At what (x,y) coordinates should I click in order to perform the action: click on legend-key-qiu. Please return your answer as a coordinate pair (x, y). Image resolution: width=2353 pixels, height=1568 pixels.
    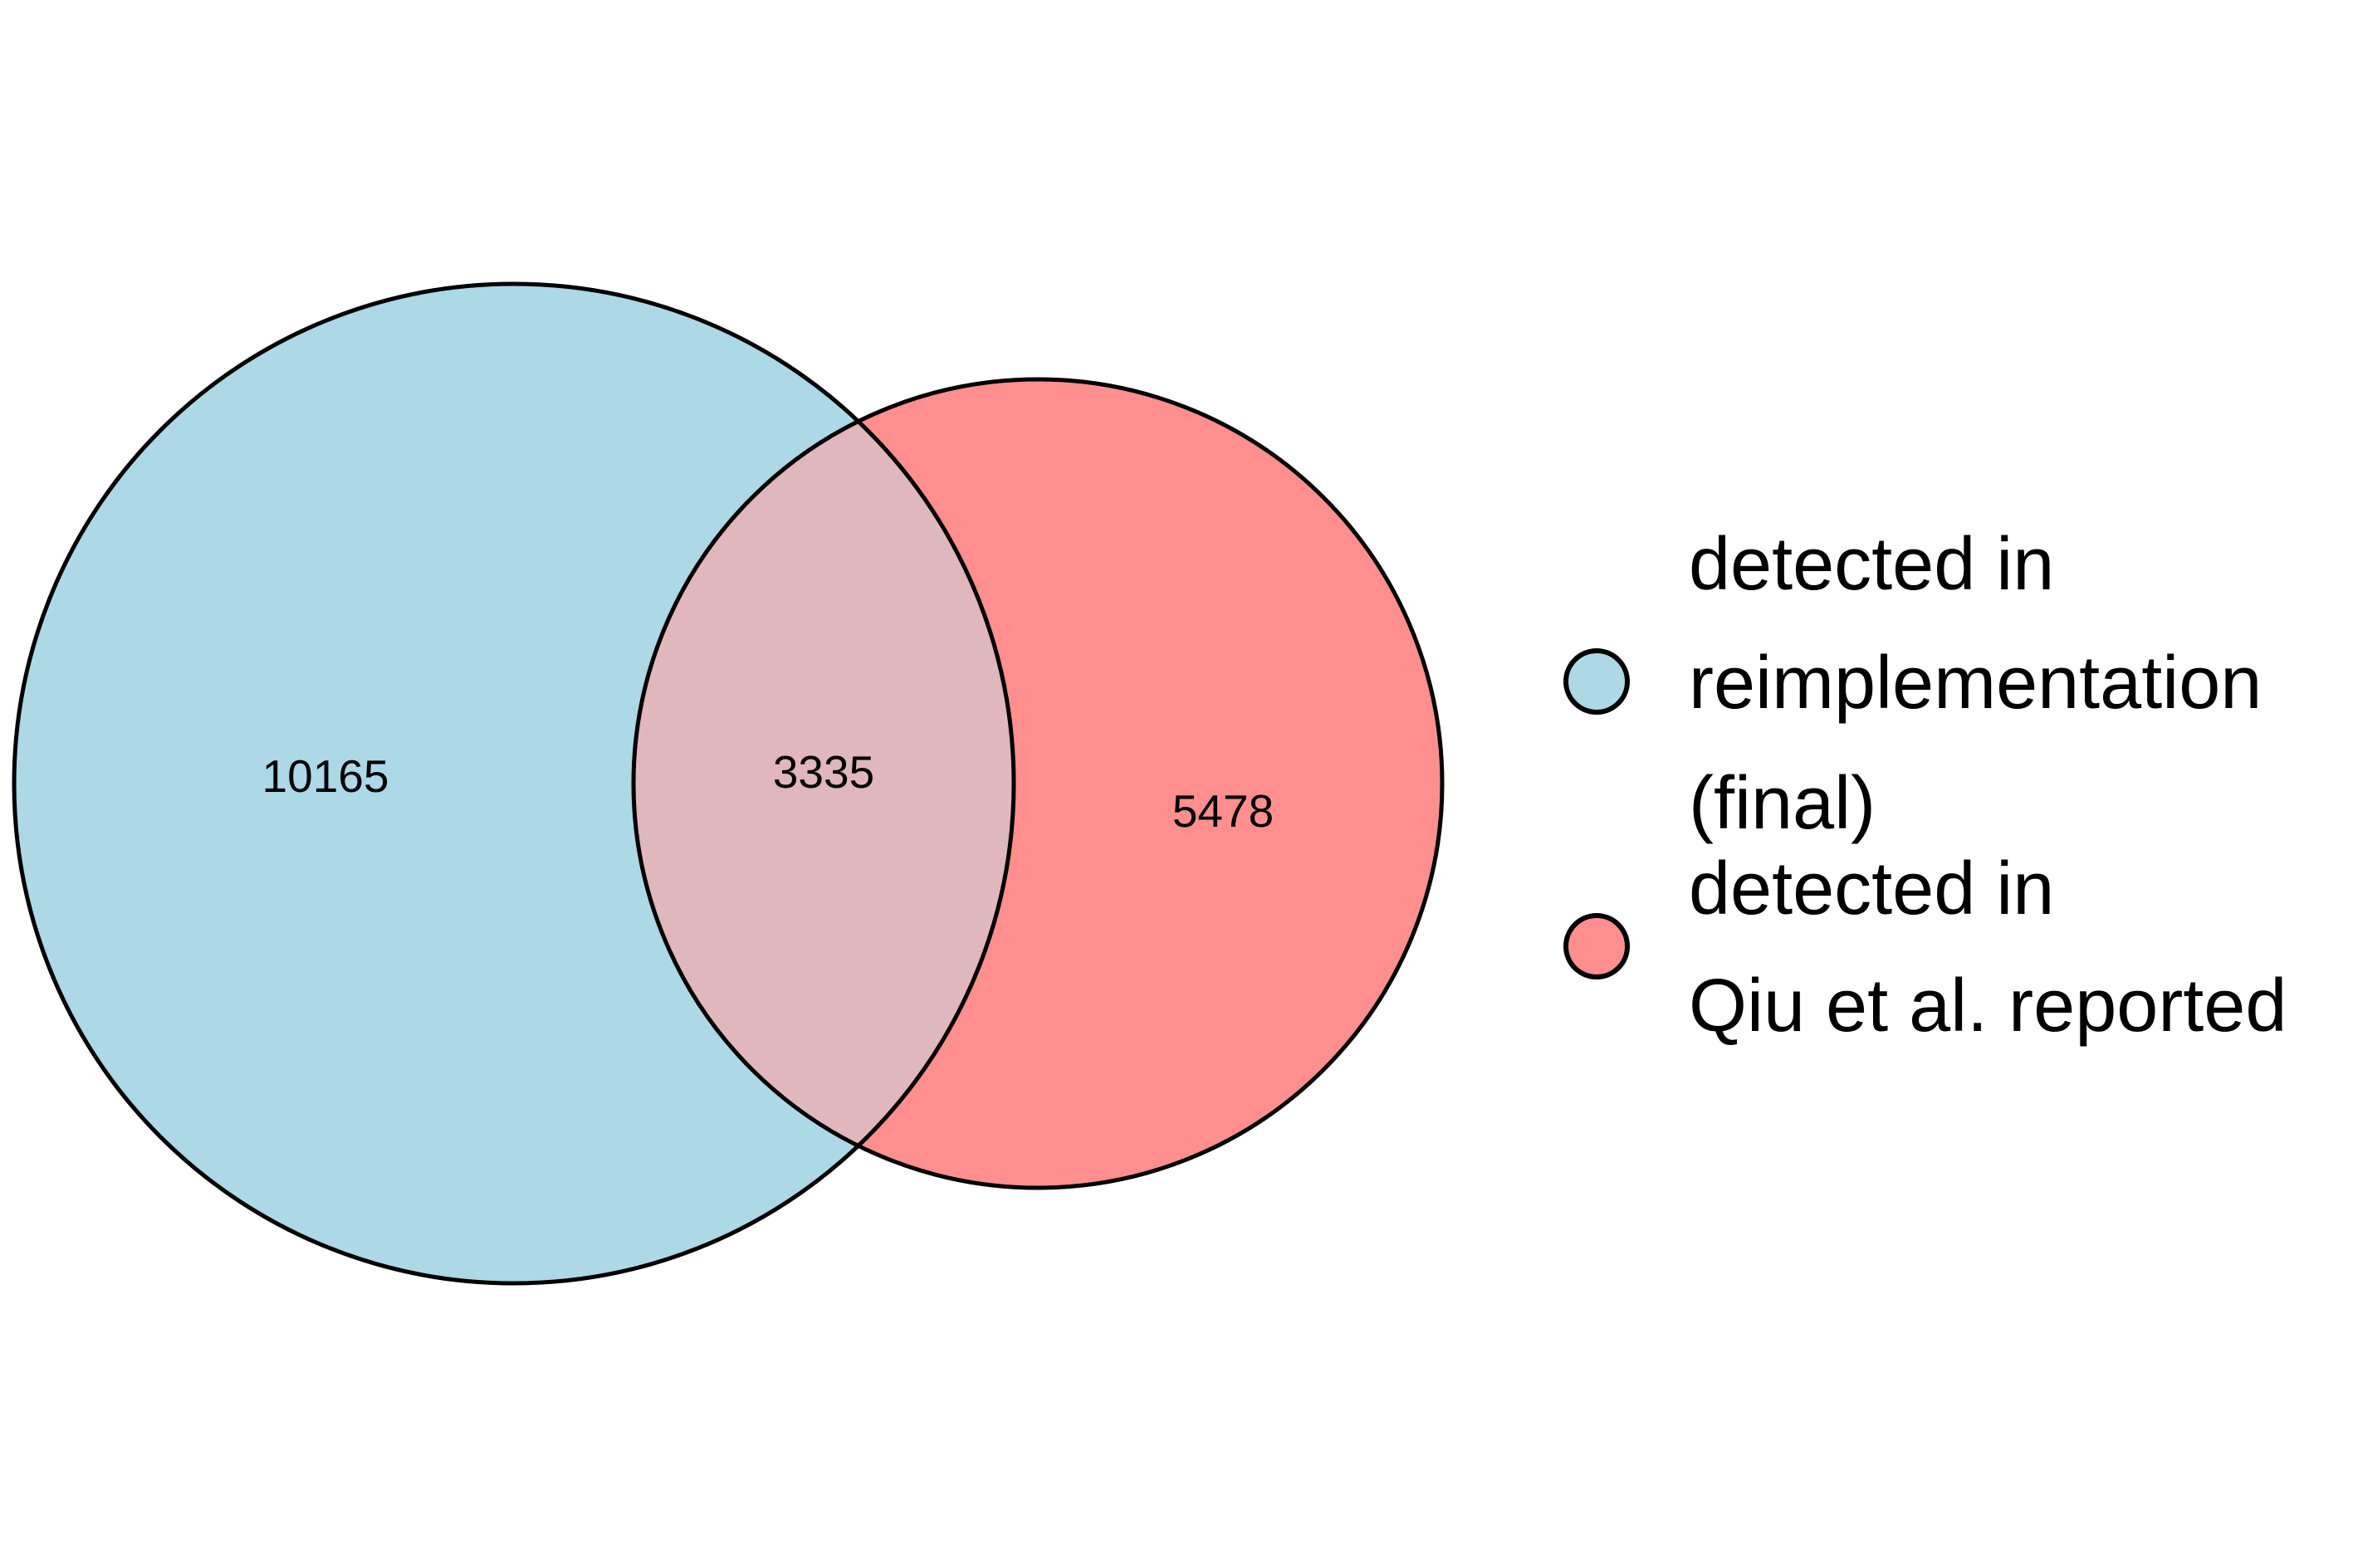
    Looking at the image, I should click on (1596, 946).